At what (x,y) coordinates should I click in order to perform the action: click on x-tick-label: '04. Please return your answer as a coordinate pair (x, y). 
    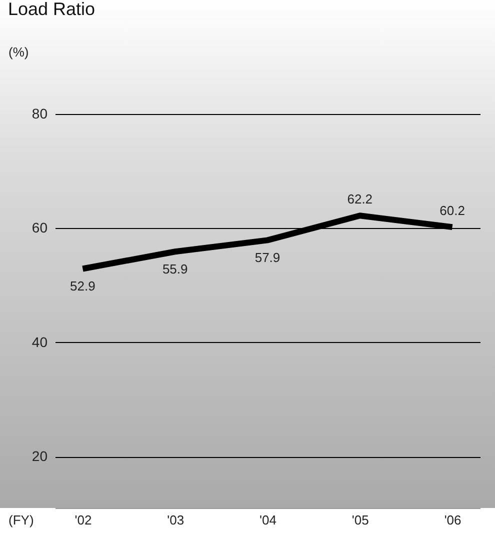
    Looking at the image, I should click on (268, 520).